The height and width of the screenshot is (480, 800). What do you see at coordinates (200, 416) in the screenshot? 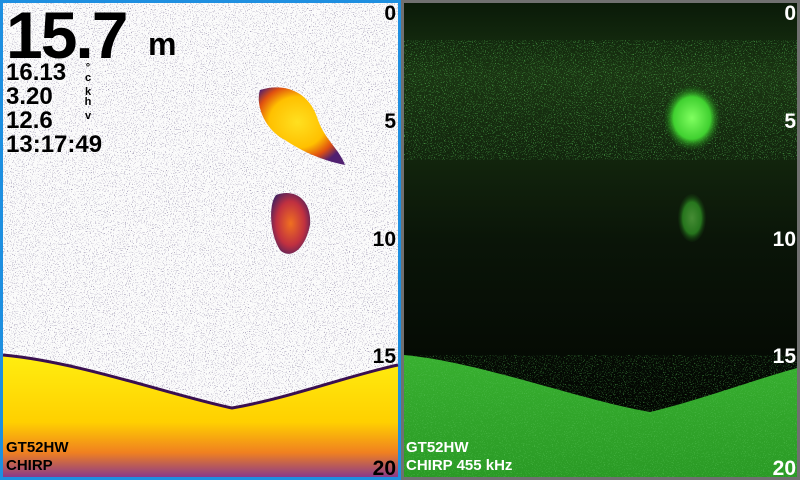
I see `left-bottom-echo` at bounding box center [200, 416].